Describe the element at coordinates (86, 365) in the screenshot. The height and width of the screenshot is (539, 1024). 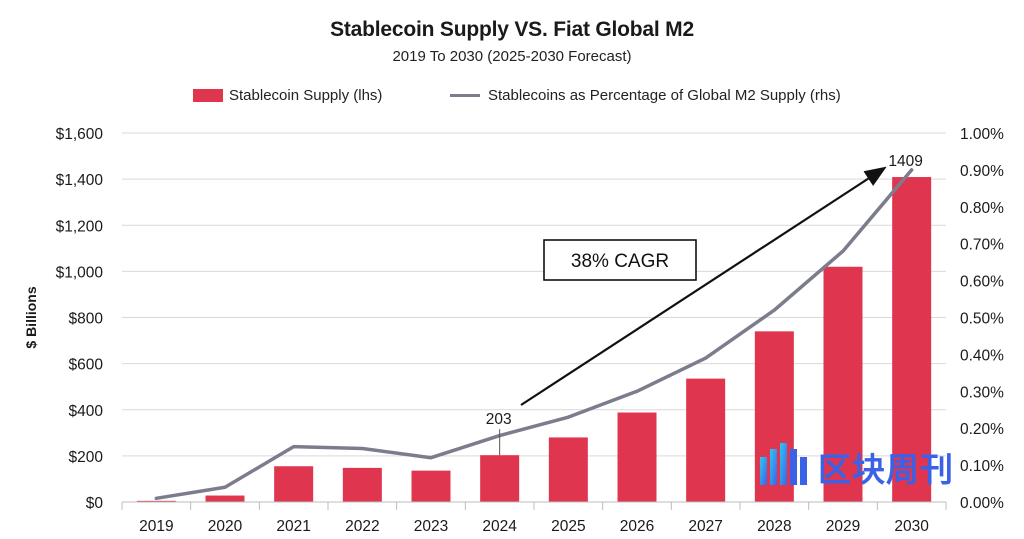
I see `y-tick-label: $600` at that location.